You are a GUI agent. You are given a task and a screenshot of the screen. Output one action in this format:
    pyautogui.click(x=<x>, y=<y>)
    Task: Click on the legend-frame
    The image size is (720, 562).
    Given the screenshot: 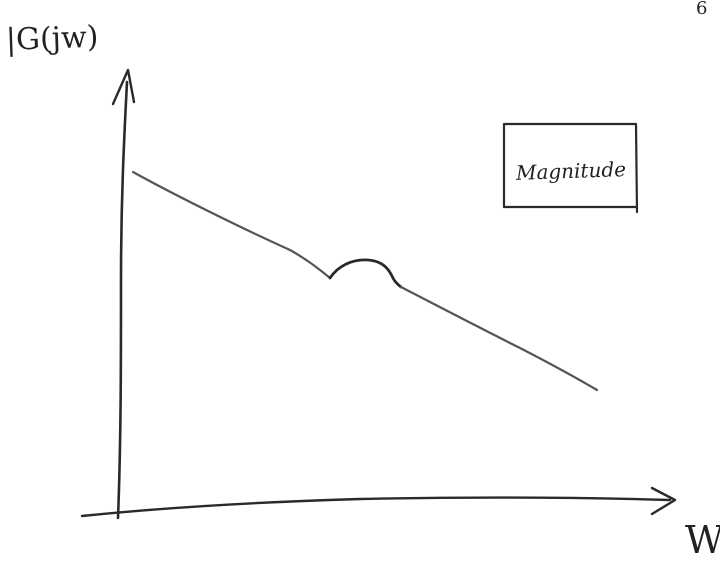 What is the action you would take?
    pyautogui.click(x=570, y=168)
    